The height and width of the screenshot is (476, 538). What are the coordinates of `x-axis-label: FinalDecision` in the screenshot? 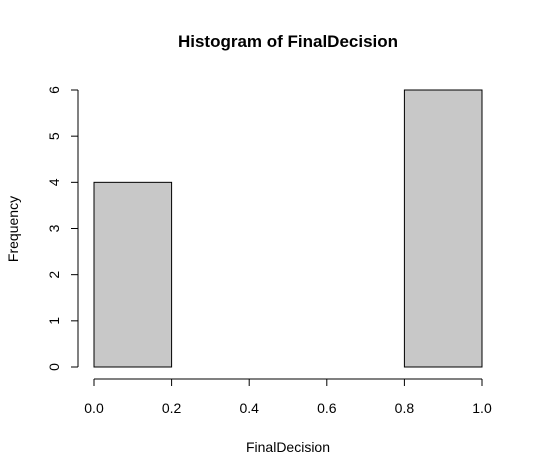 It's located at (288, 447).